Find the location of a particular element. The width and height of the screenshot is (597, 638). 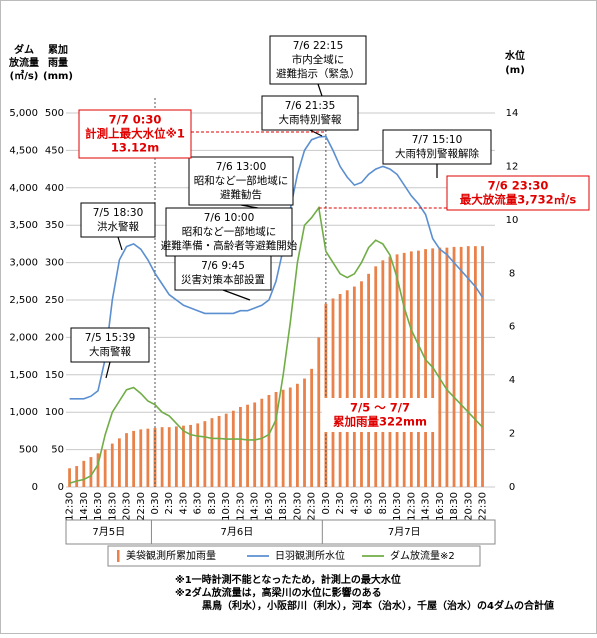

note: ※2ダム放流量は，高梁川の水位に影響のある is located at coordinates (278, 592).